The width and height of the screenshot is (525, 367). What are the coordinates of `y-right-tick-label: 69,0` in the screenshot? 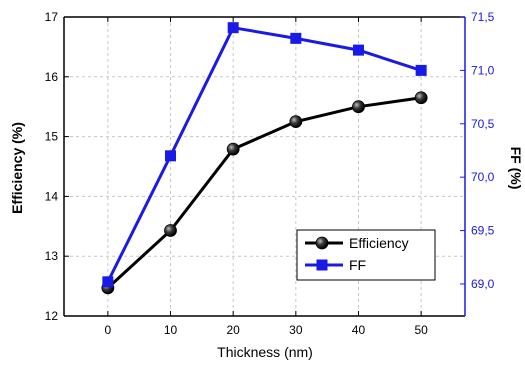 It's located at (483, 284).